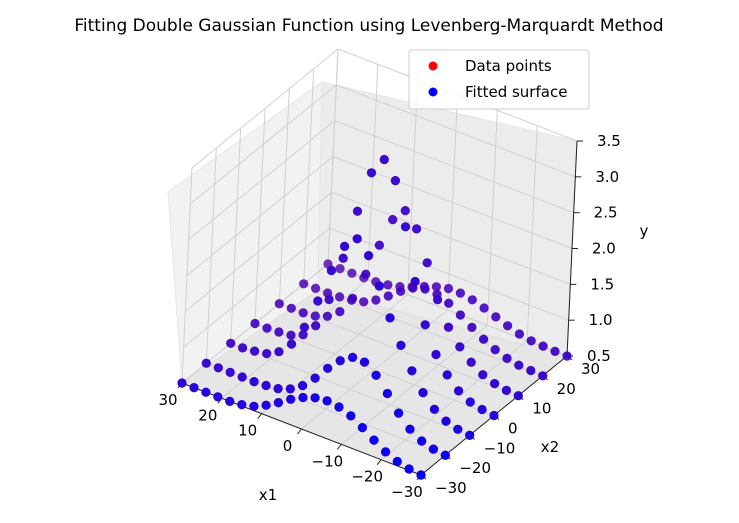 Image resolution: width=739 pixels, height=523 pixels. What do you see at coordinates (516, 92) in the screenshot?
I see `legend-label-fitted-surface: Fitted surface` at bounding box center [516, 92].